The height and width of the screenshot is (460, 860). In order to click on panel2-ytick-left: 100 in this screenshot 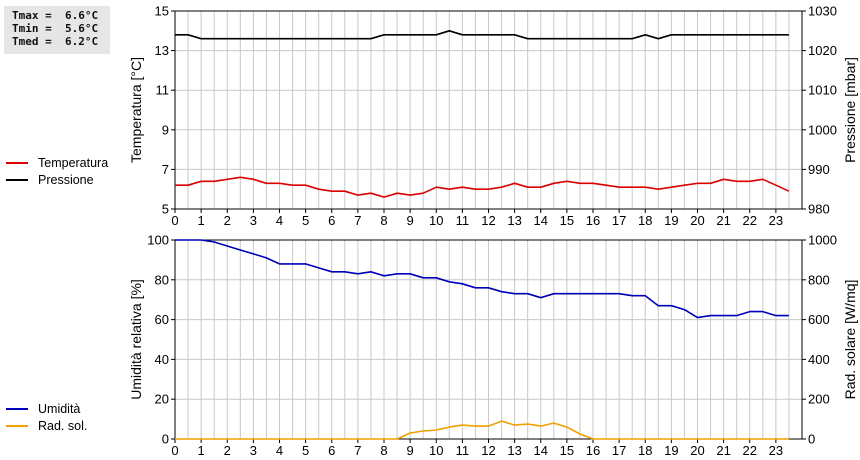, I will do `click(158, 240)`.